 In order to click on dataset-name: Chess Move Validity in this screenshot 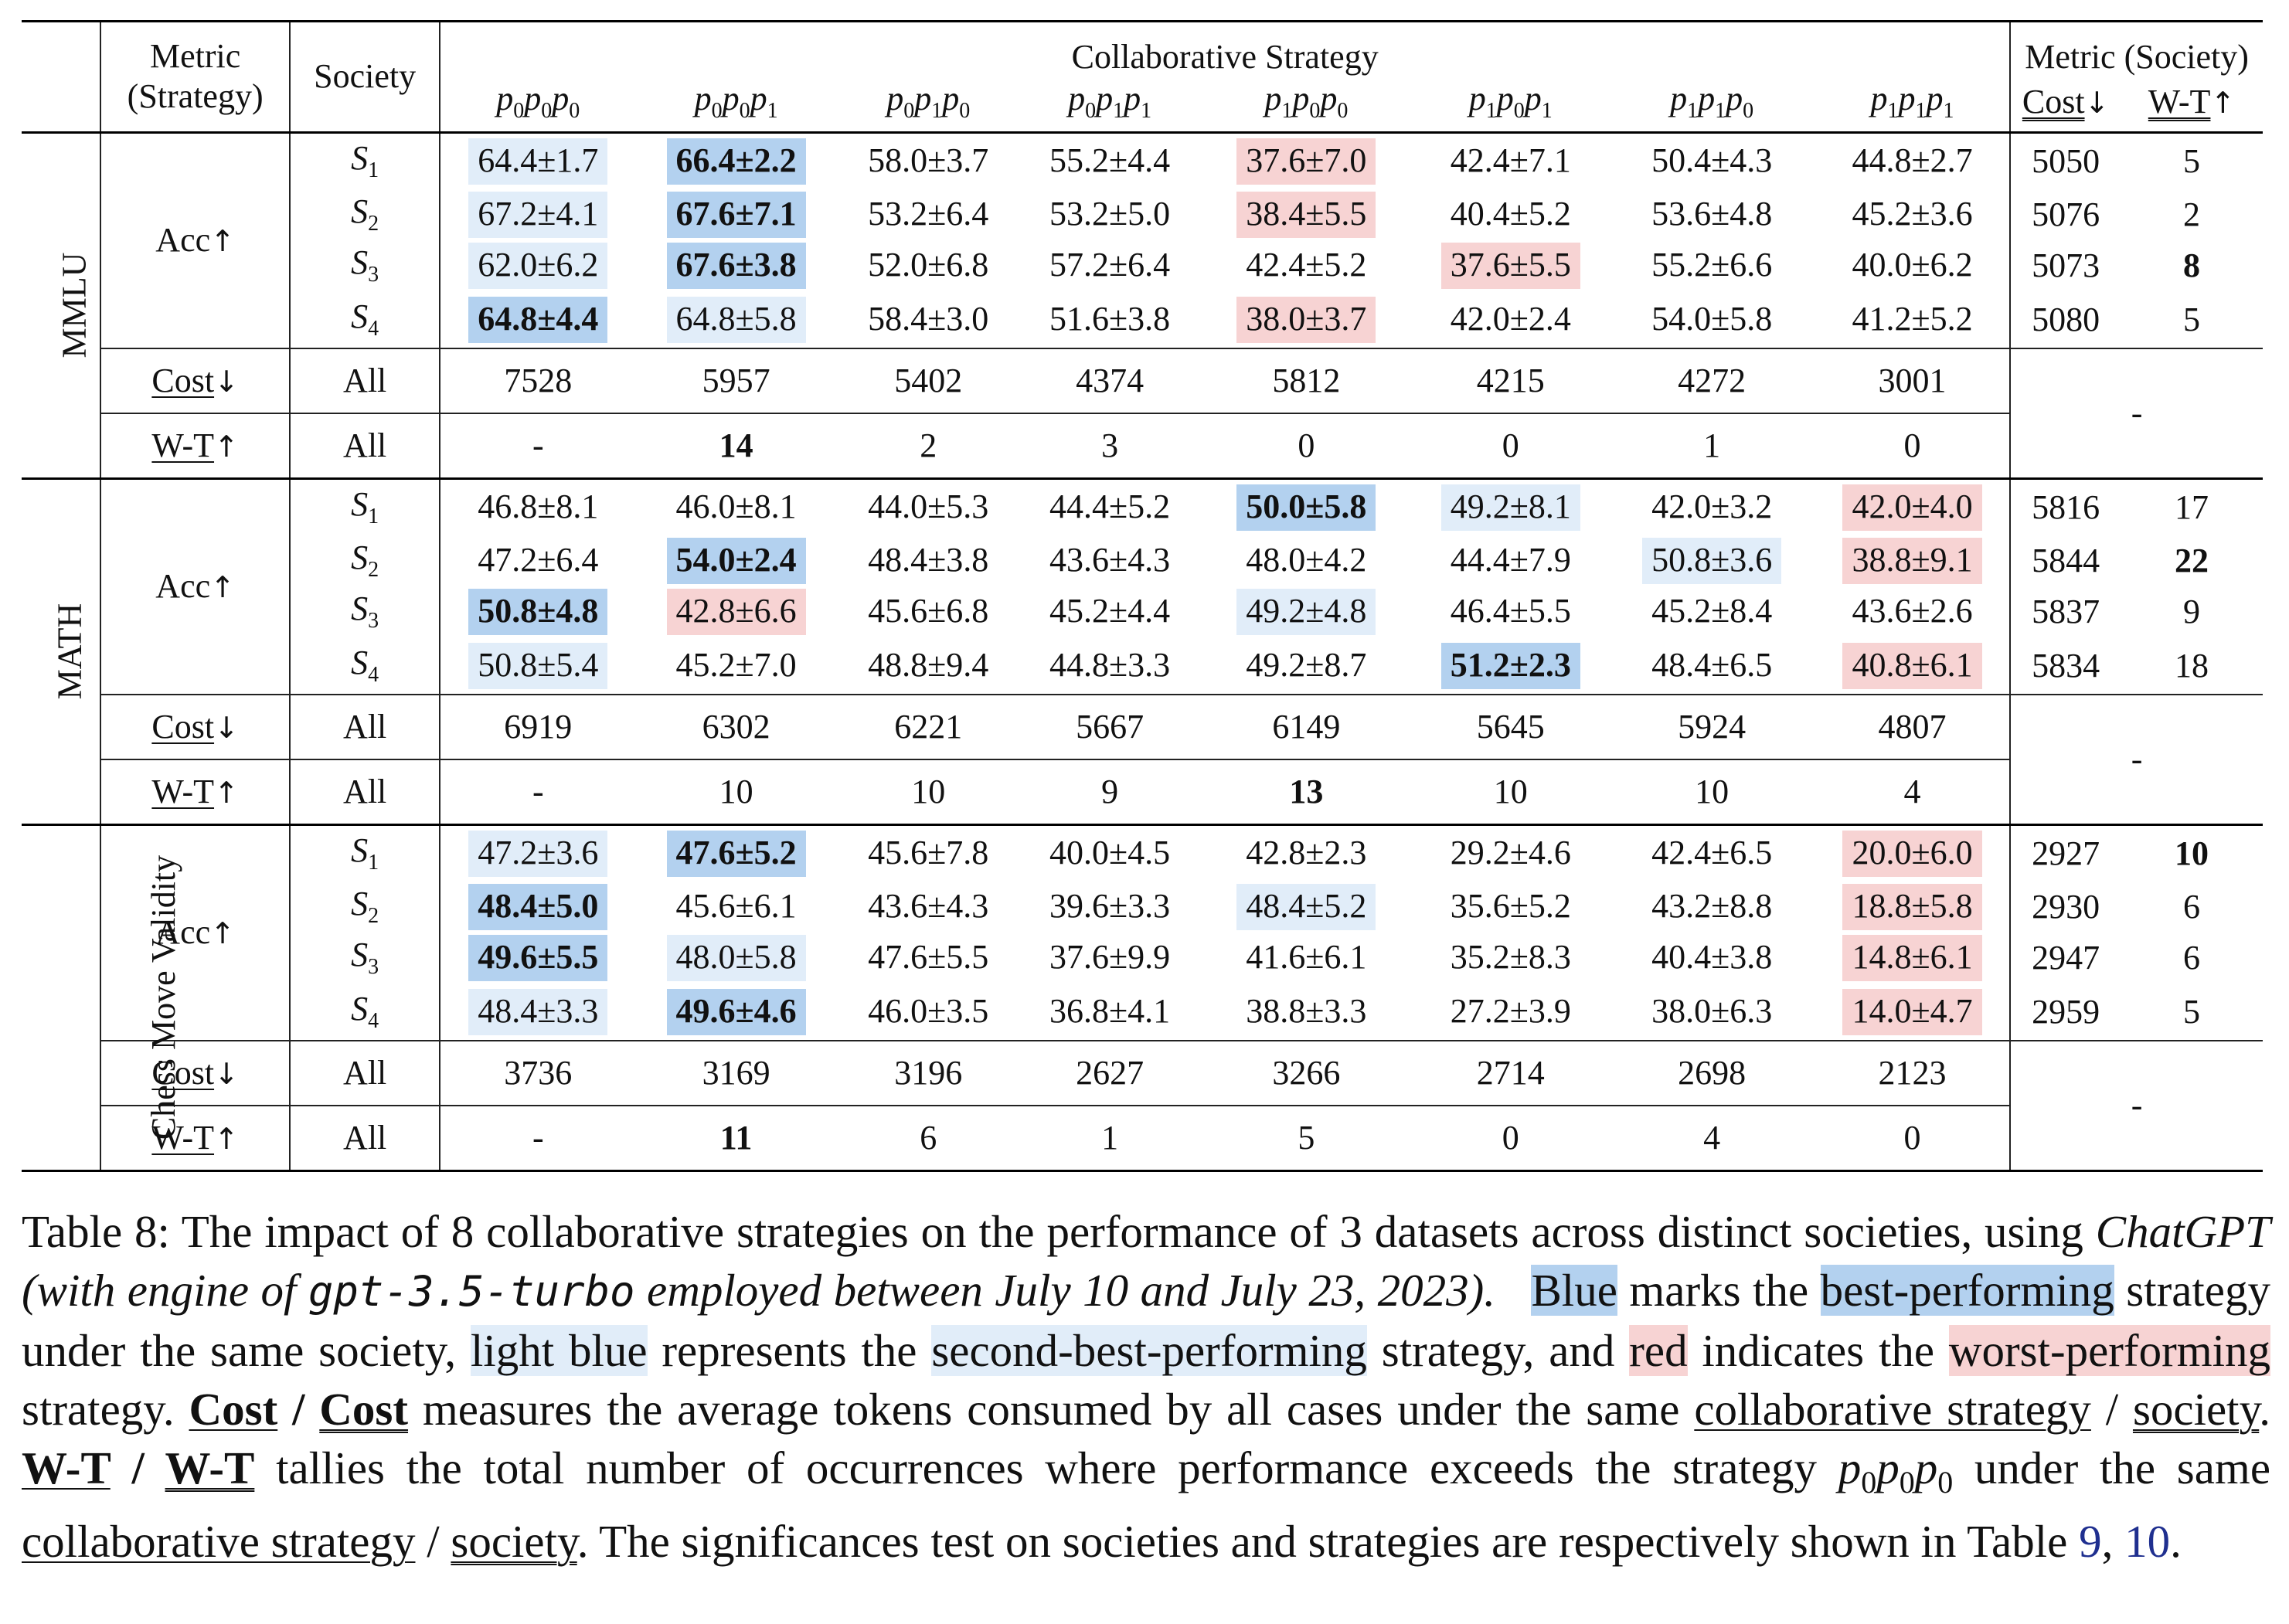, I will do `click(164, 997)`.